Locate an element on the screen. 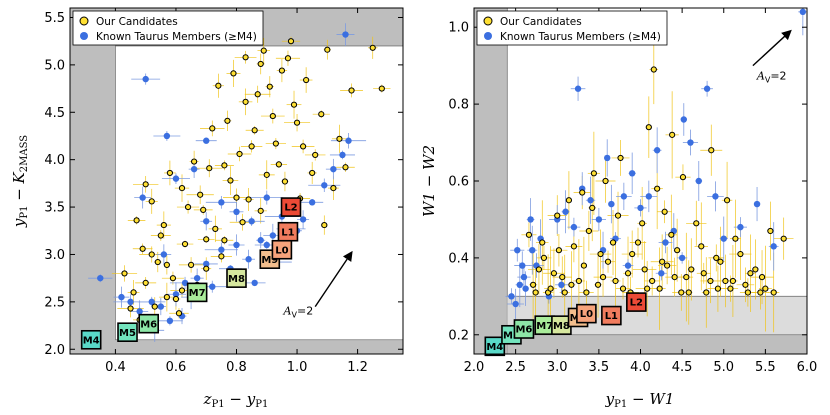  left-spt-m4: M4 is located at coordinates (91, 339).